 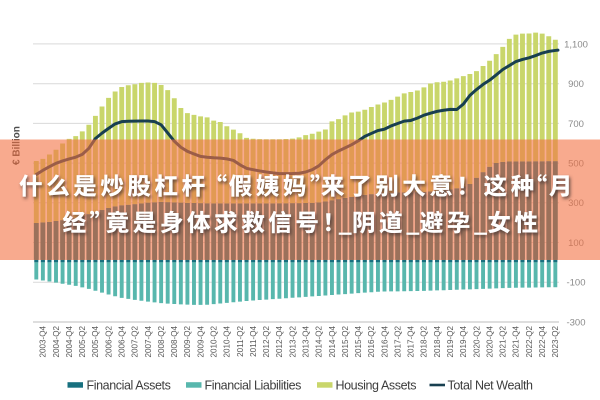 I want to click on svg-text: 2021-Q4, so click(x=516, y=342).